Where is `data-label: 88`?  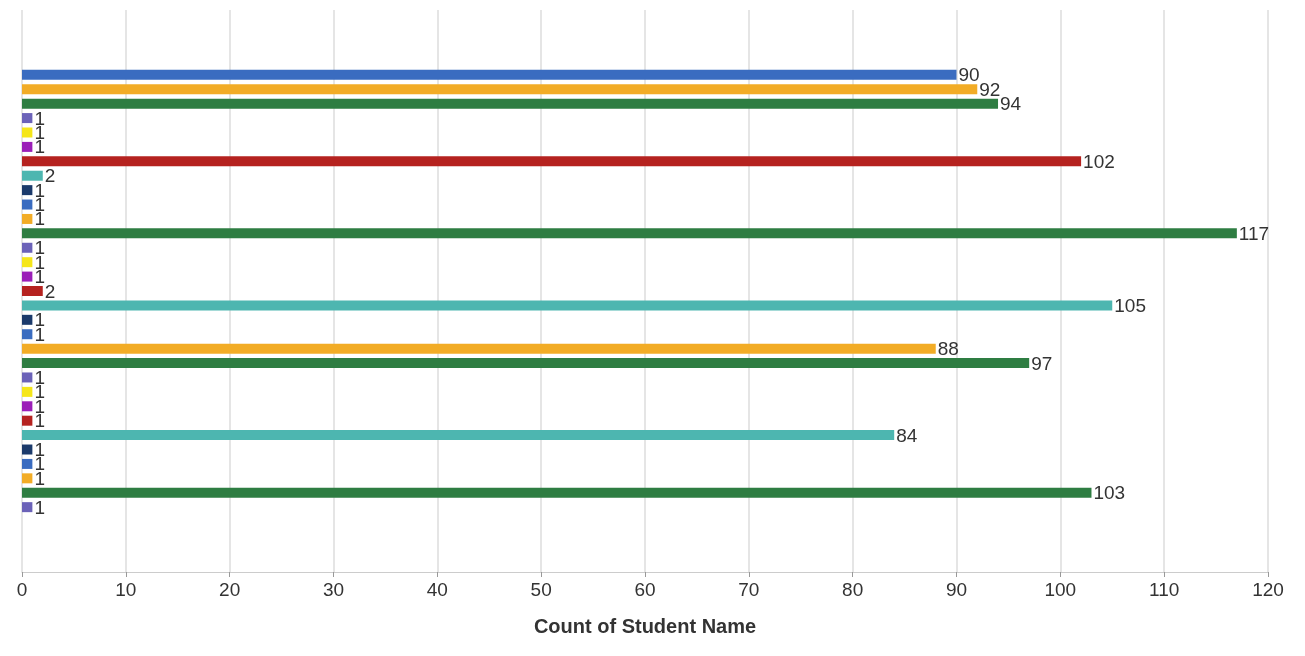
data-label: 88 is located at coordinates (948, 349).